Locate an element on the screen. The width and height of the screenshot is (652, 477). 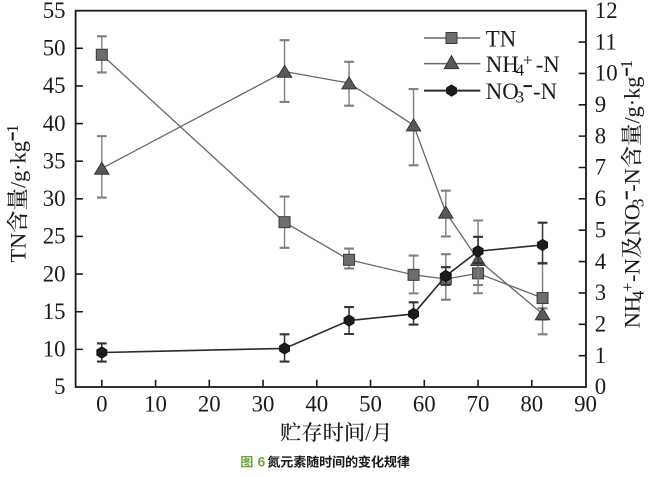
svg-text: 12 is located at coordinates (606, 11).